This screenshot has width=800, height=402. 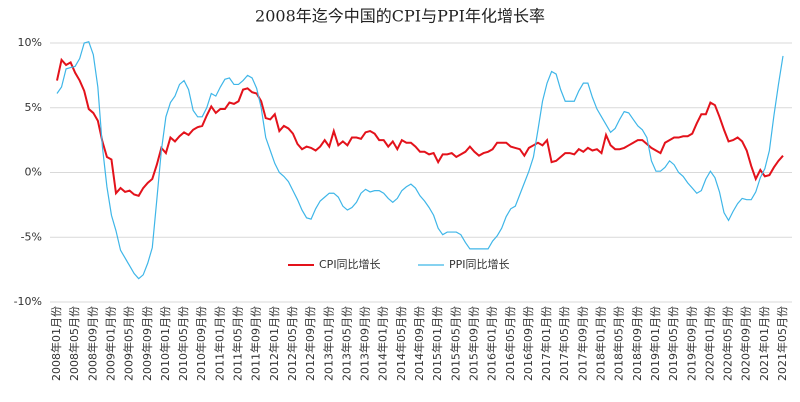 I want to click on x-tick-label: 2021年05月份, so click(x=782, y=343).